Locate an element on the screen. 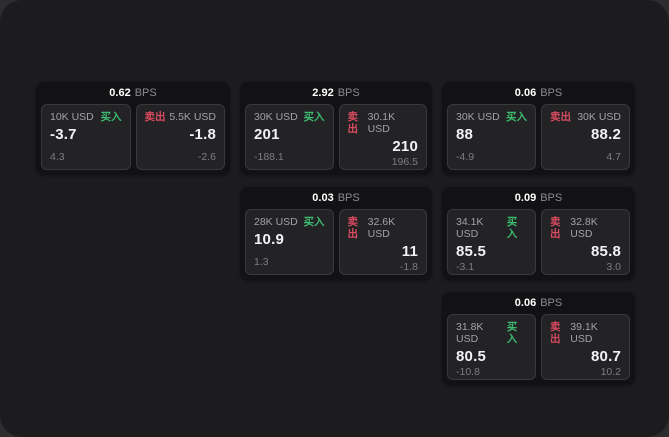 This screenshot has width=669, height=437. sell-price: 210 is located at coordinates (405, 146).